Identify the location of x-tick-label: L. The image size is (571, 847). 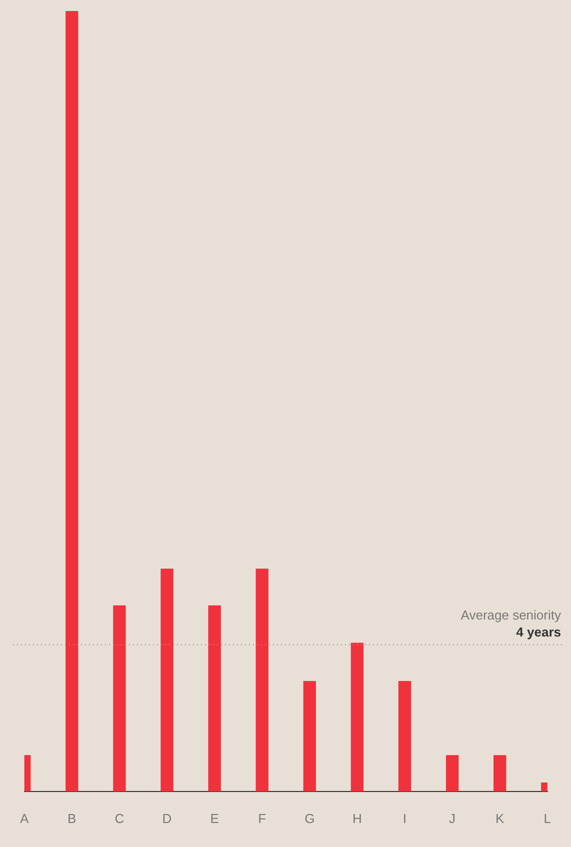
(547, 818).